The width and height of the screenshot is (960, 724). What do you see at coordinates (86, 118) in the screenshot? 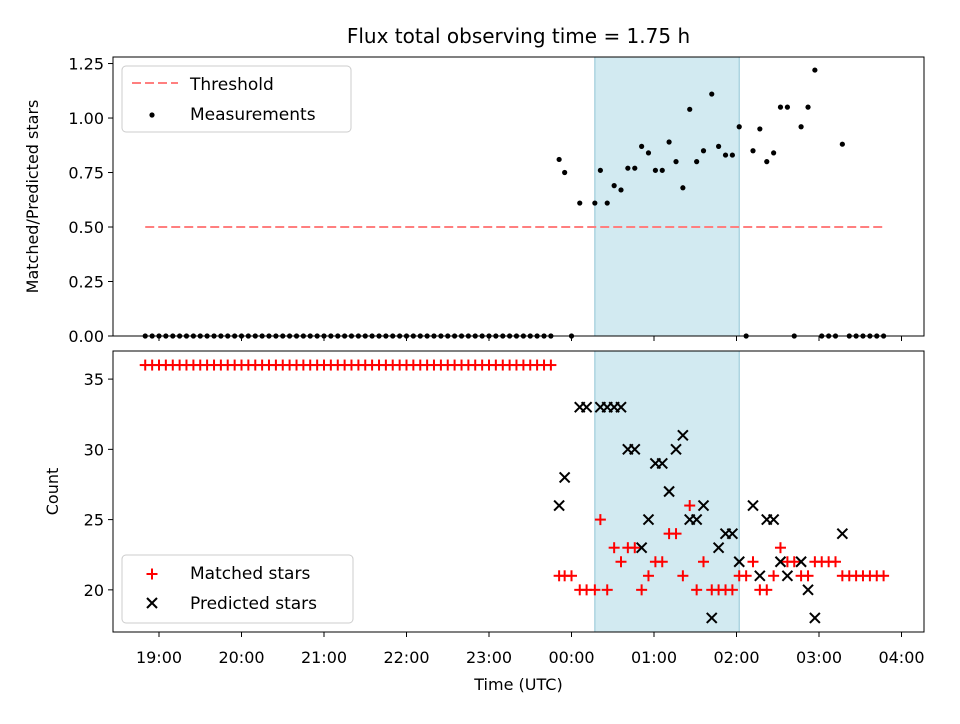
I see `top-y-tick-label: 1.00` at bounding box center [86, 118].